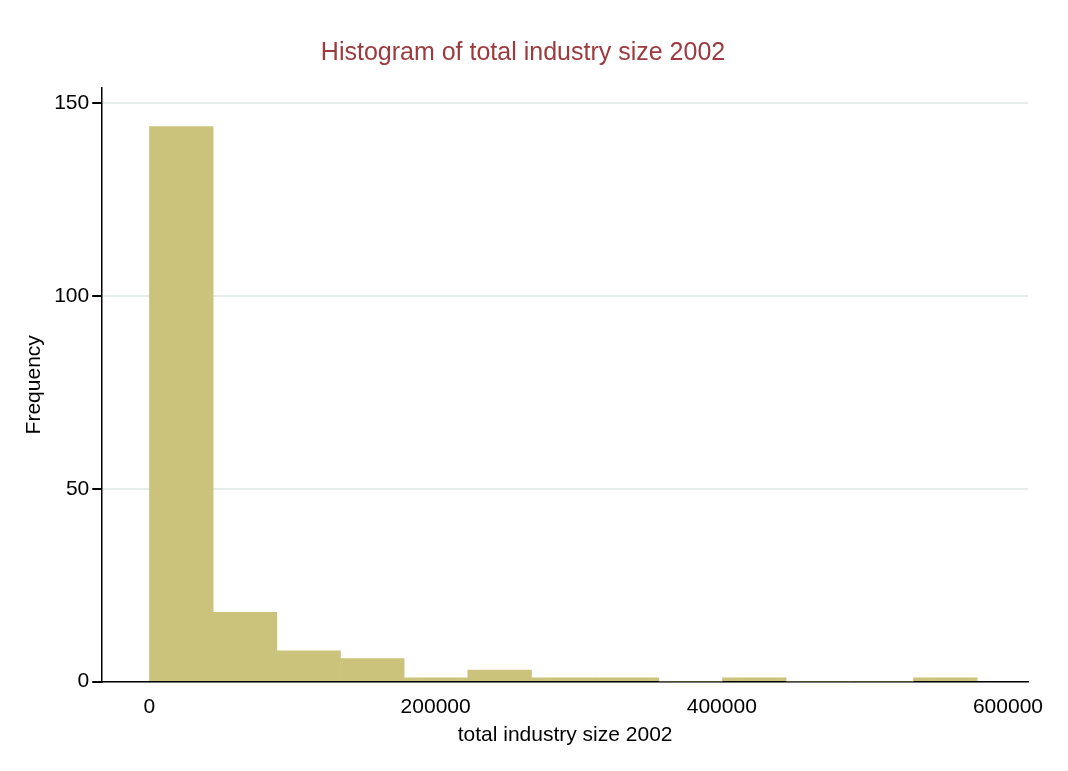 Image resolution: width=1068 pixels, height=771 pixels. Describe the element at coordinates (33, 384) in the screenshot. I see `y-axis-title: Frequency` at that location.